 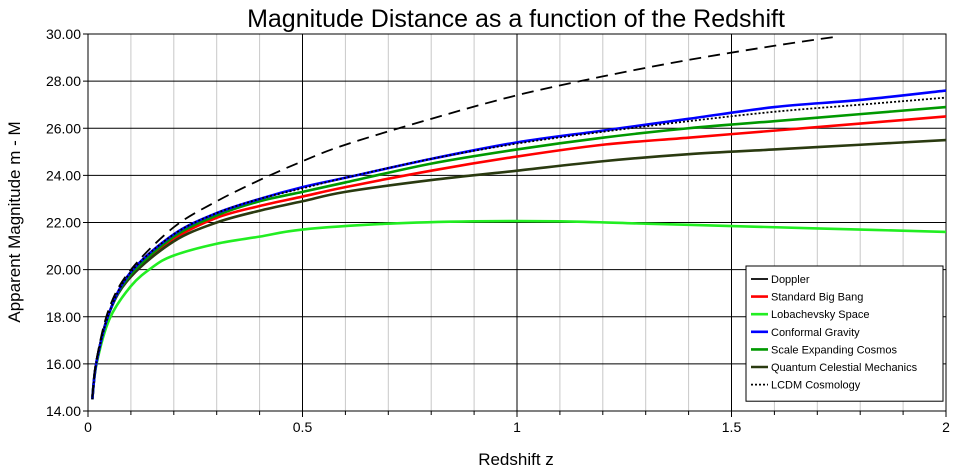 I want to click on x-tick-label: 0, so click(x=88, y=427).